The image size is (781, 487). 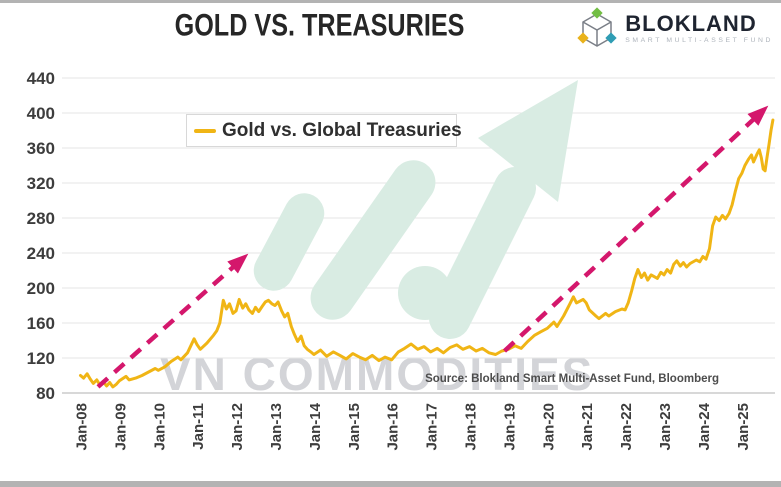 I want to click on y-axis-tick-label: 440, so click(x=41, y=78).